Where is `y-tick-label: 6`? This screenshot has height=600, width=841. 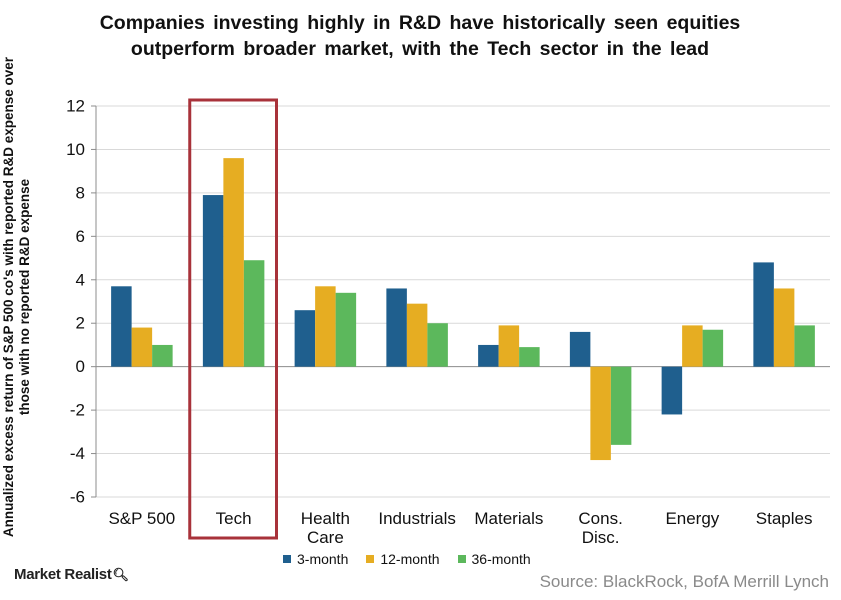 y-tick-label: 6 is located at coordinates (80, 236).